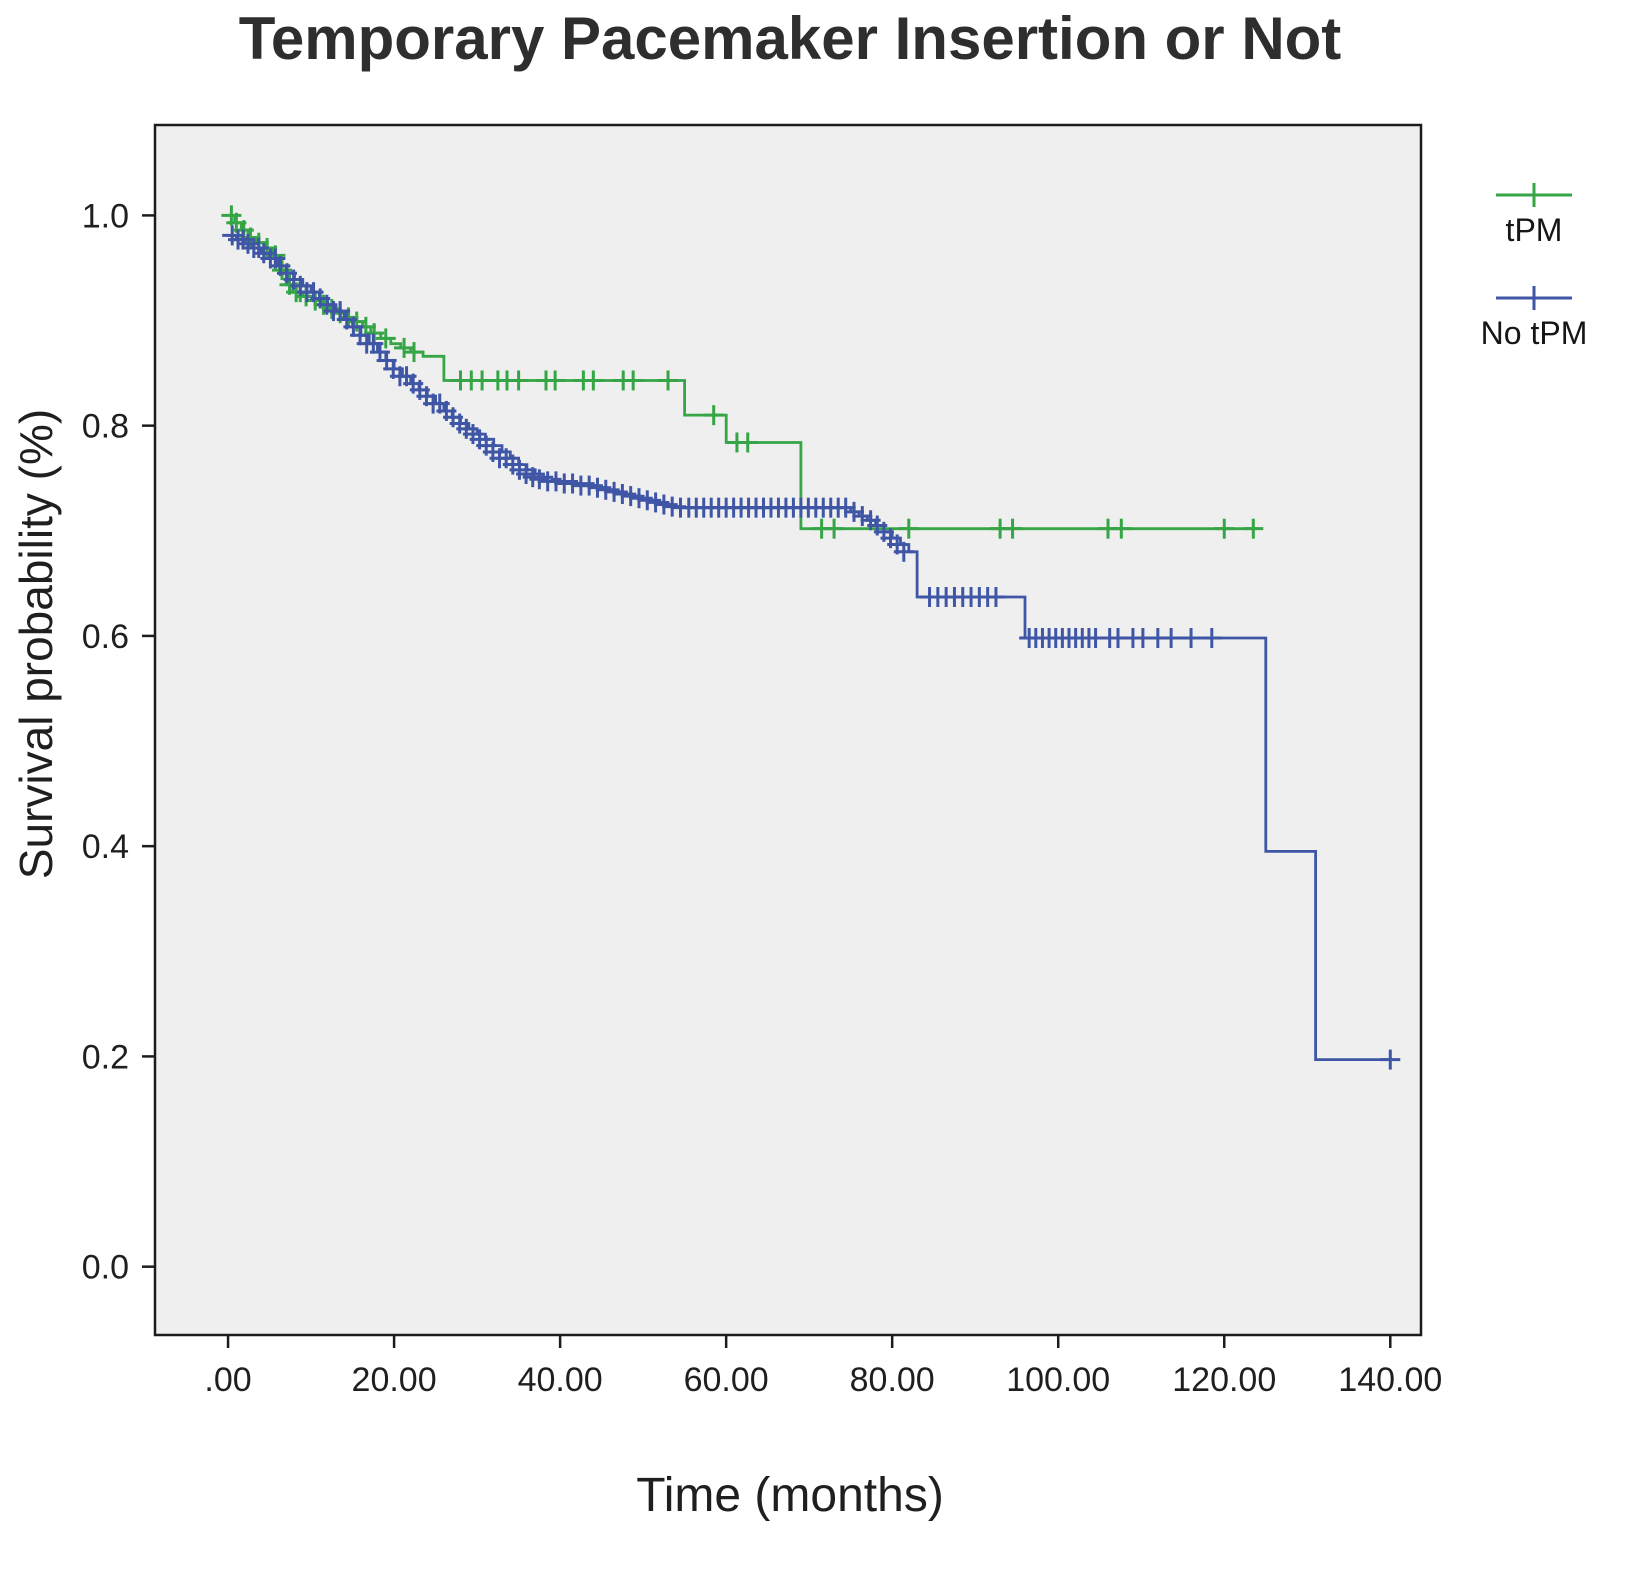 This screenshot has width=1629, height=1591. Describe the element at coordinates (790, 1495) in the screenshot. I see `x-axis-title: Time (months)` at that location.